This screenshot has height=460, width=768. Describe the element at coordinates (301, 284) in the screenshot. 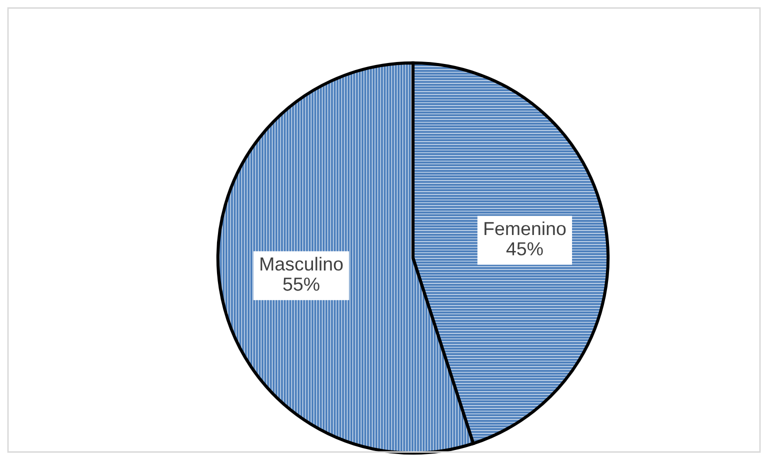

I see `data-label: 55%` at that location.